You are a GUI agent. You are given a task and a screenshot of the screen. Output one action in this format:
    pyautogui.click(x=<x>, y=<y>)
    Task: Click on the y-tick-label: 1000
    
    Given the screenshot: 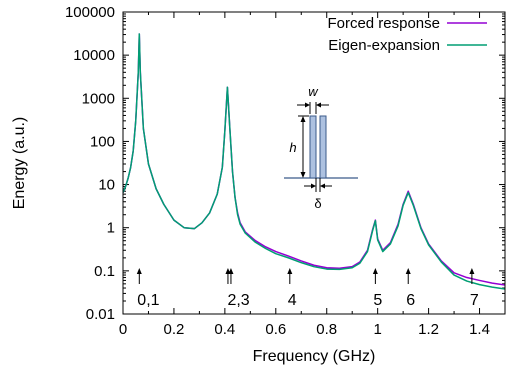 What is the action you would take?
    pyautogui.click(x=98, y=98)
    